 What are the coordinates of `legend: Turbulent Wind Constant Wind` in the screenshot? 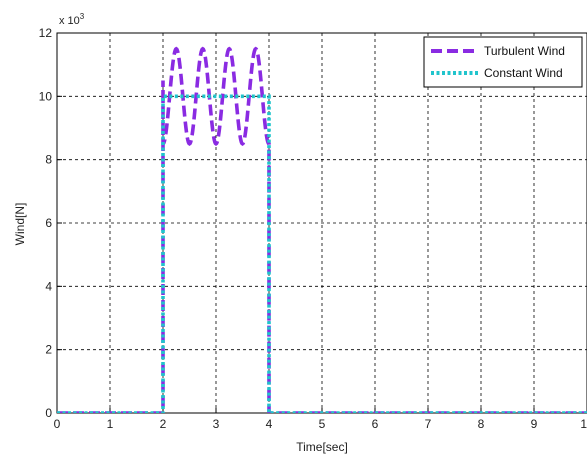 It's located at (503, 62).